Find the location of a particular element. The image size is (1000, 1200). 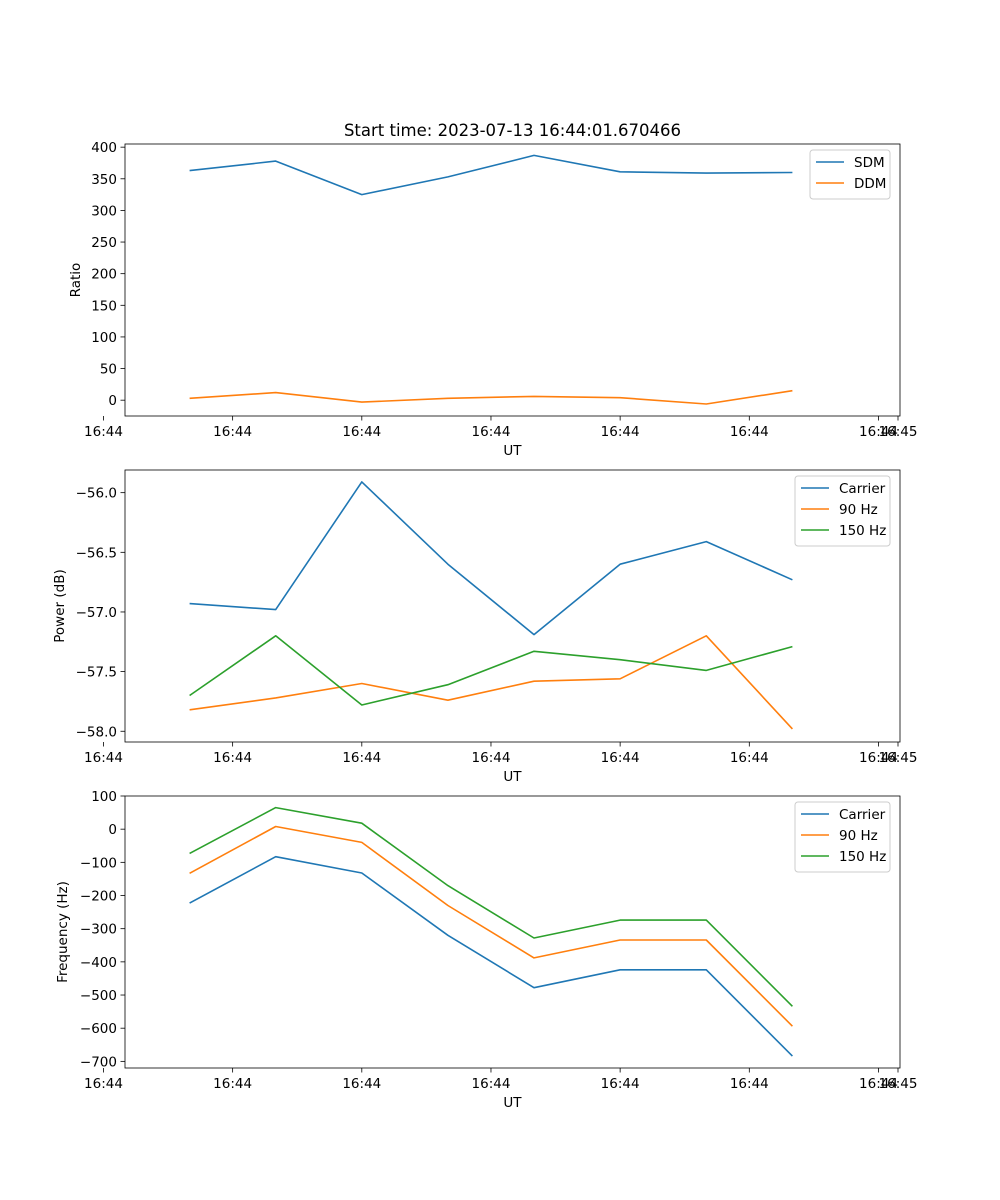

y-tick-label: −500 is located at coordinates (98, 996).